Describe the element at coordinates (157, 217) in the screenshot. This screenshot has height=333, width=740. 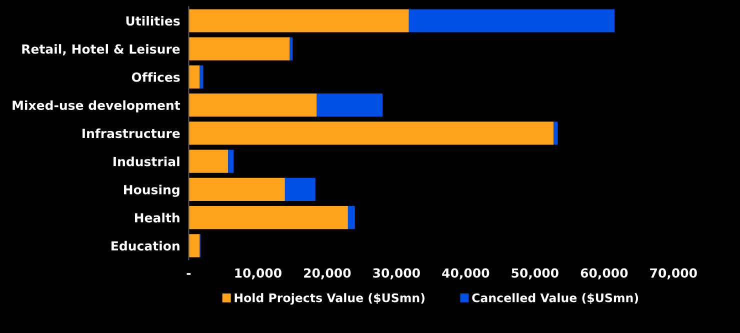
I see `y-tick-label: Health` at that location.